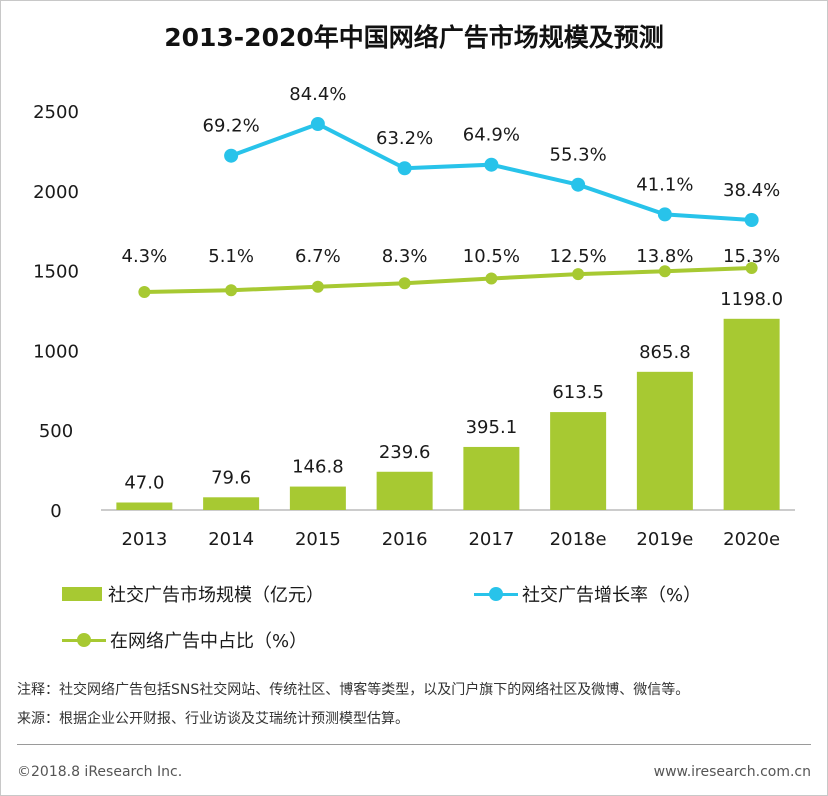 This screenshot has height=796, width=828. I want to click on growth-value-label: 84.4%, so click(317, 94).